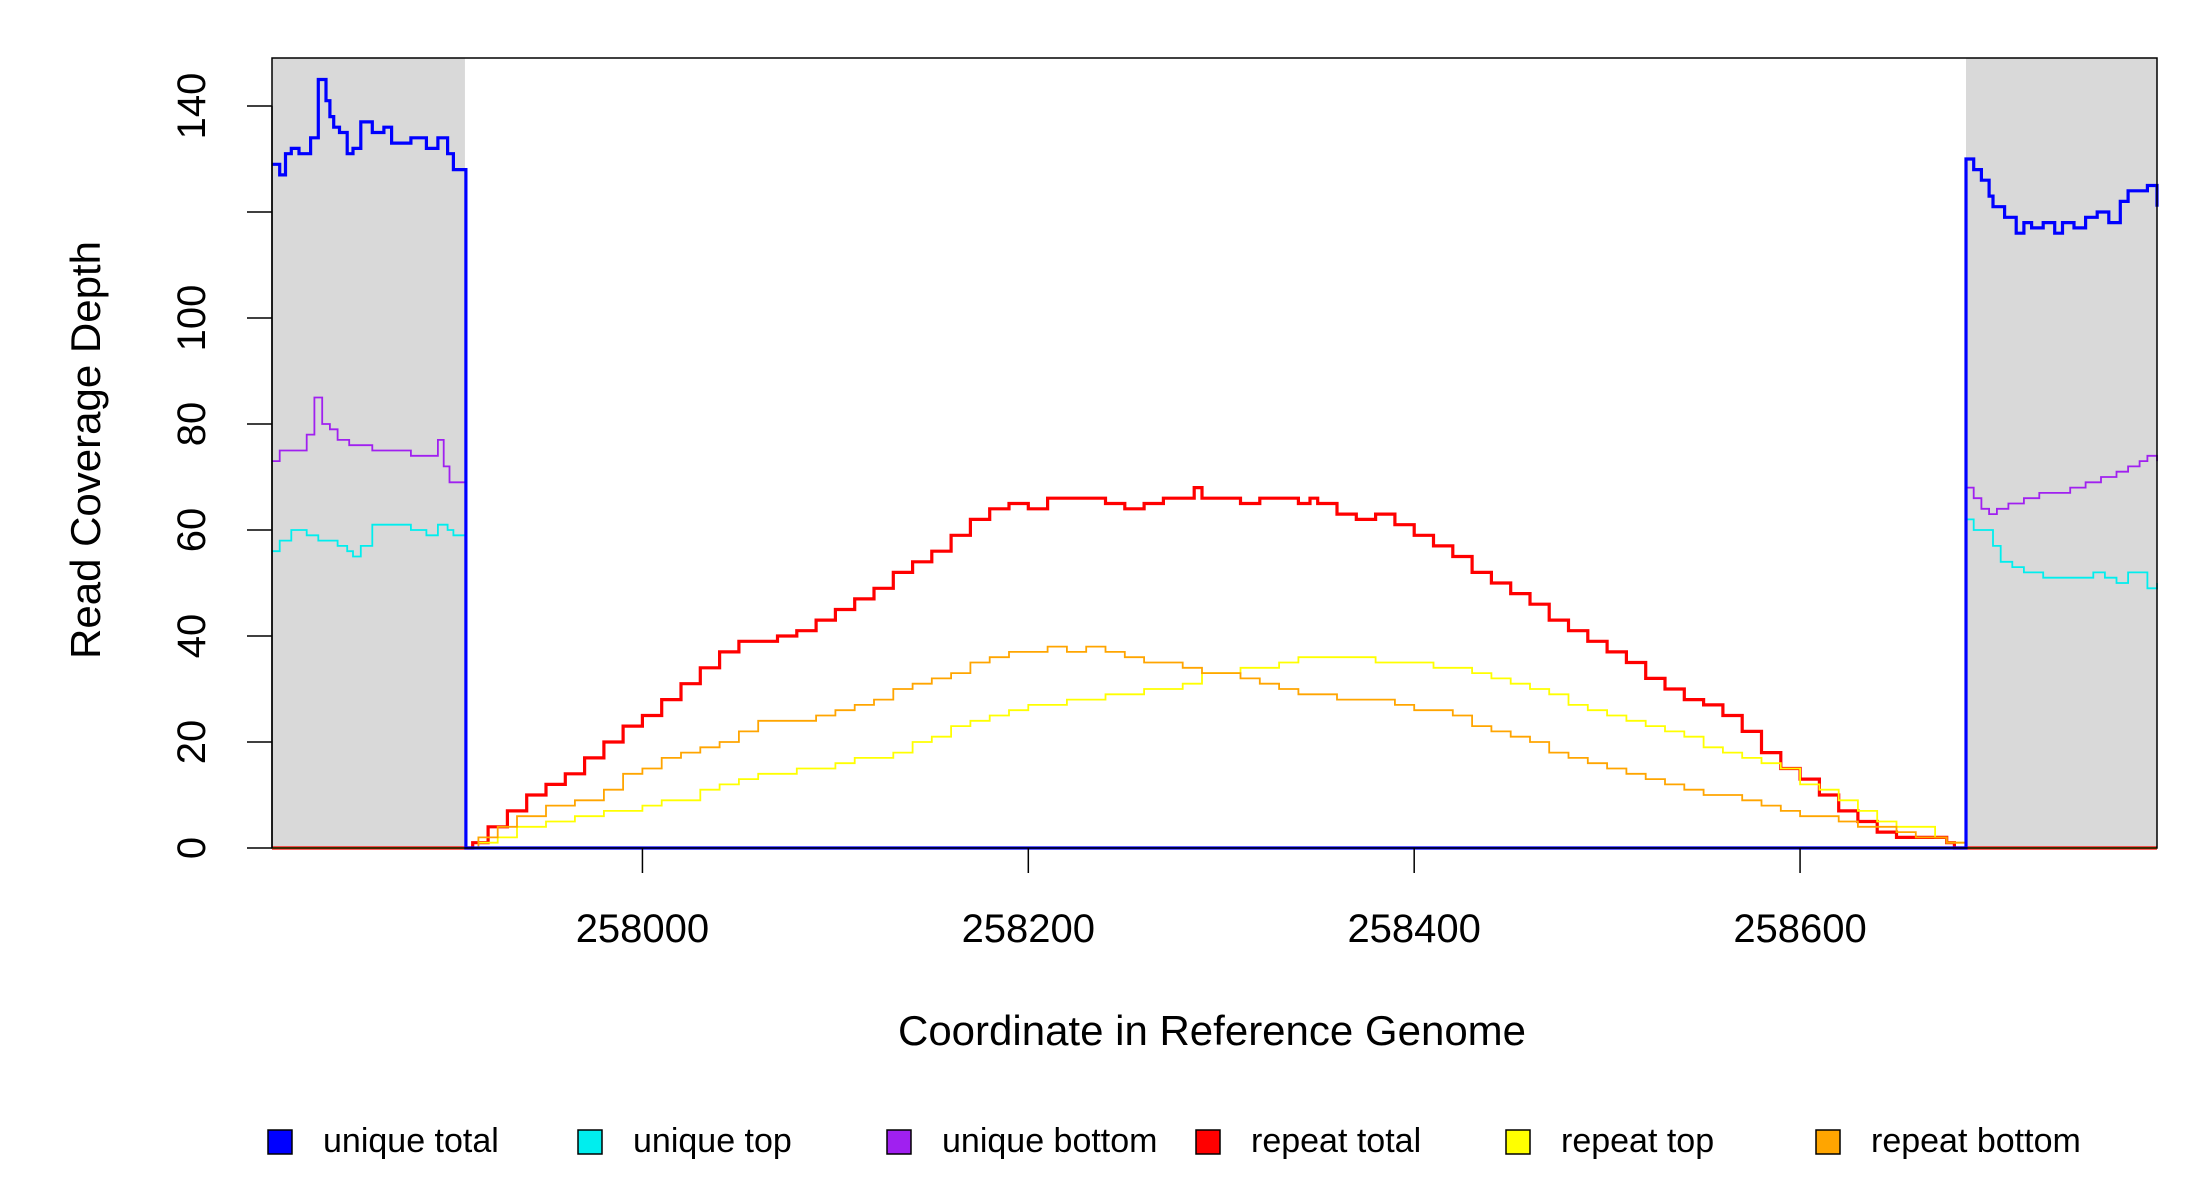 Image resolution: width=2200 pixels, height=1200 pixels. I want to click on legend-swatch-unique-total, so click(280, 1142).